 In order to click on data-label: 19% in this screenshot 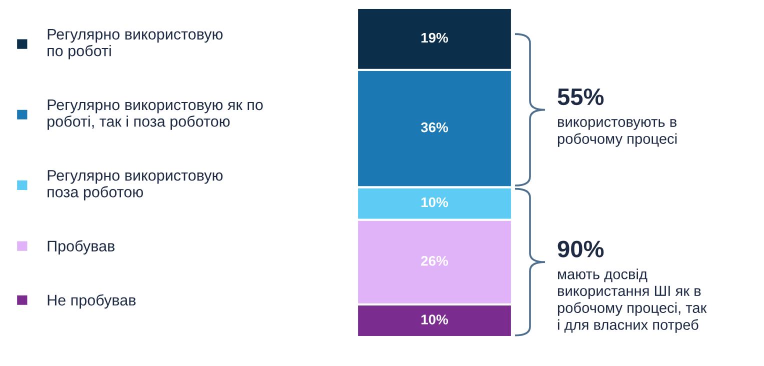, I will do `click(434, 37)`.